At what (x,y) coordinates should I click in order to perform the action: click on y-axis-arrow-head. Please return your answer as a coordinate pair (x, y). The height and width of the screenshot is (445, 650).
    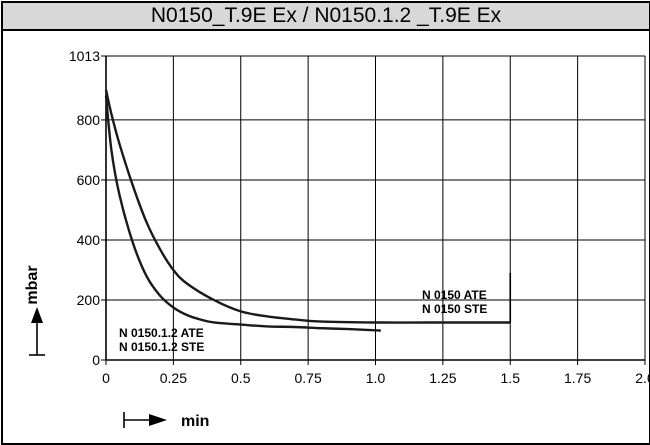
    Looking at the image, I should click on (37, 315).